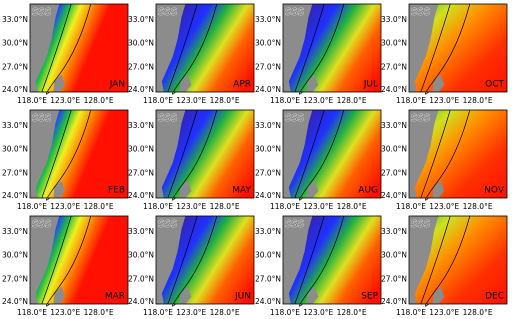  Describe the element at coordinates (117, 85) in the screenshot. I see `month-label: JAN` at that location.